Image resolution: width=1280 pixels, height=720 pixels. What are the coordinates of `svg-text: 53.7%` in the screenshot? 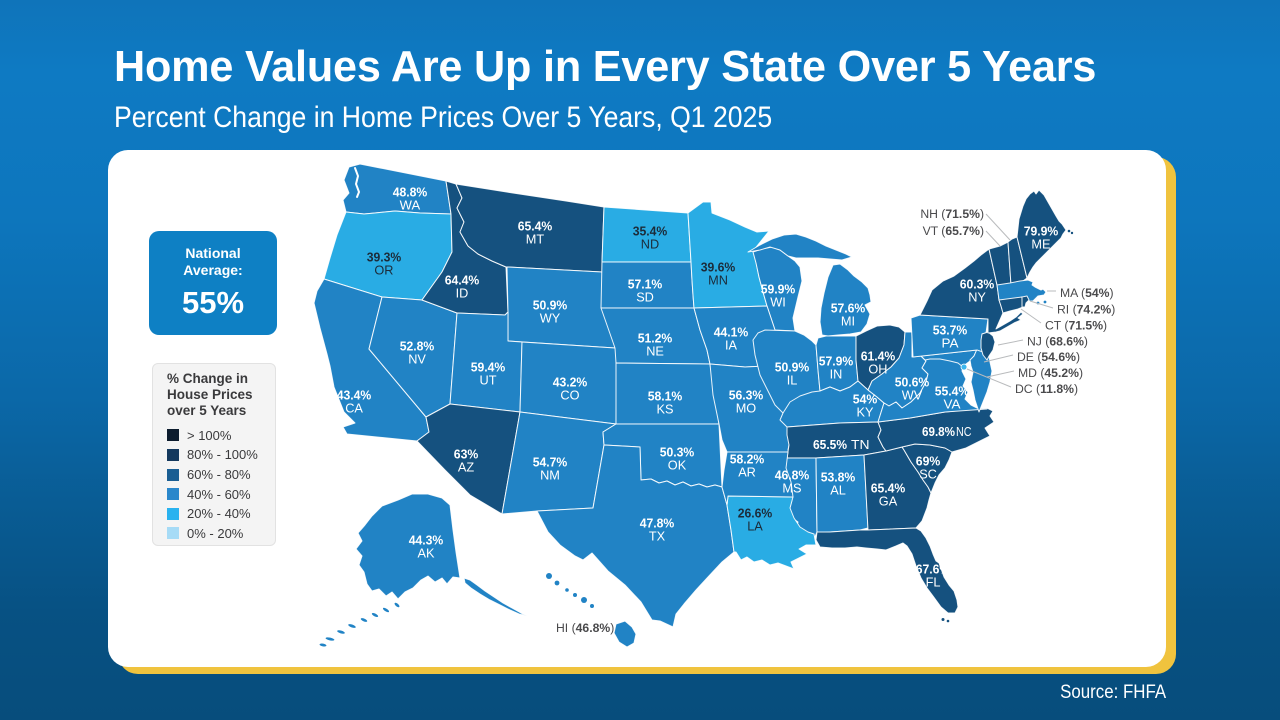 It's located at (950, 329).